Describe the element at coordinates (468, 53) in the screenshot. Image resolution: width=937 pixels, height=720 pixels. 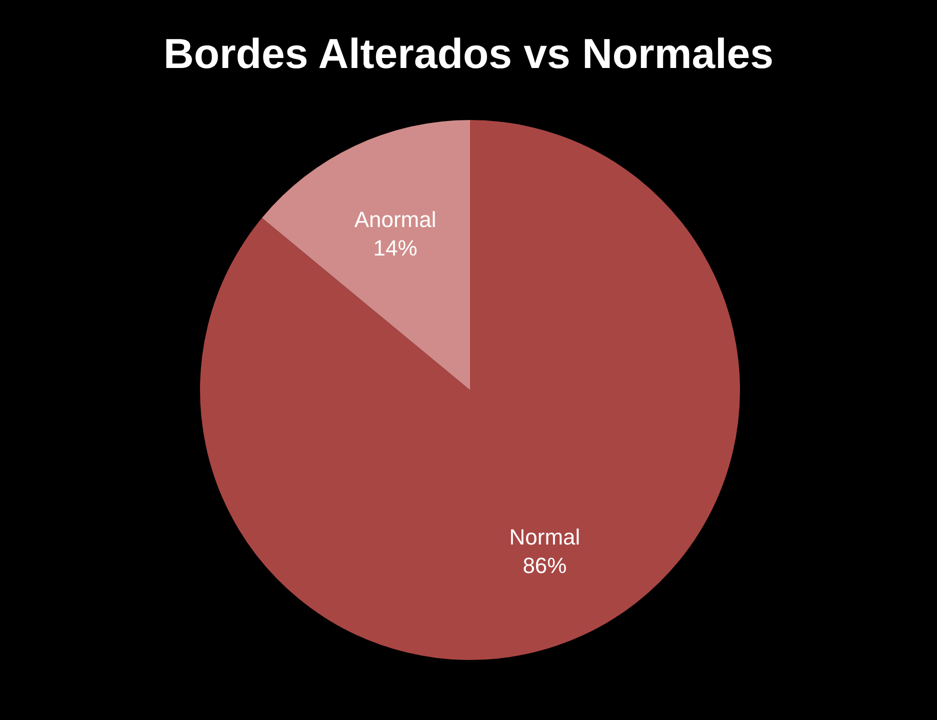
I see `chart-title: Bordes Alterados vs Normales` at that location.